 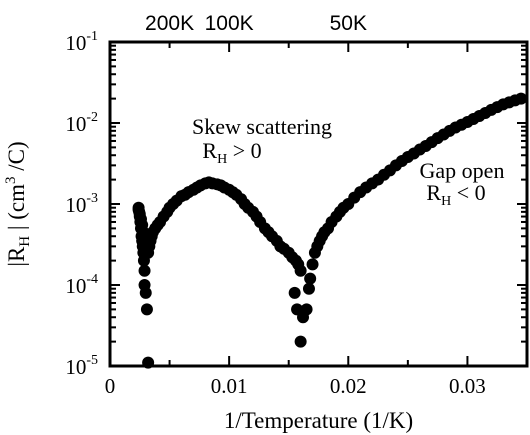 What do you see at coordinates (81, 366) in the screenshot?
I see `y-tick-label: 10⁻⁵` at bounding box center [81, 366].